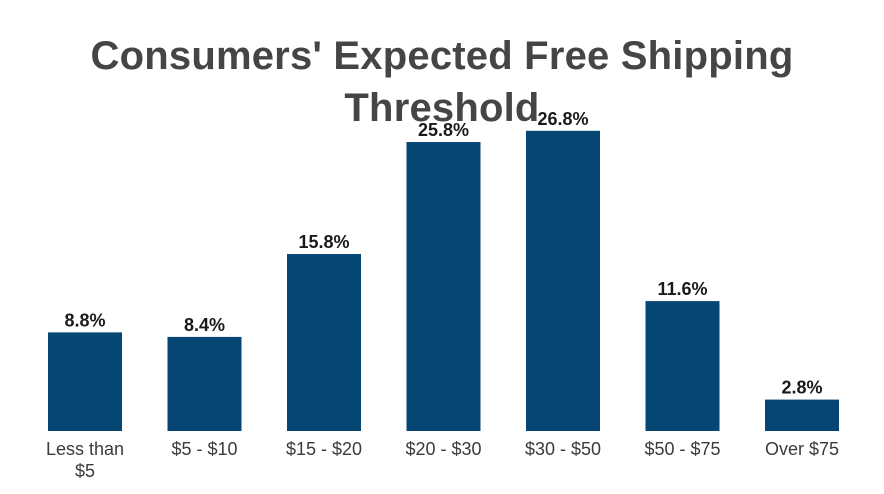  What do you see at coordinates (562, 119) in the screenshot?
I see `bar-value-label: 26.8%` at bounding box center [562, 119].